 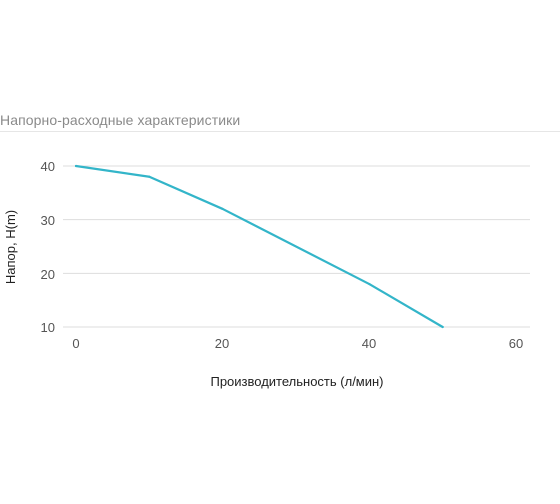 I want to click on x-tick-labels: 0 20 40 60, so click(x=297, y=343).